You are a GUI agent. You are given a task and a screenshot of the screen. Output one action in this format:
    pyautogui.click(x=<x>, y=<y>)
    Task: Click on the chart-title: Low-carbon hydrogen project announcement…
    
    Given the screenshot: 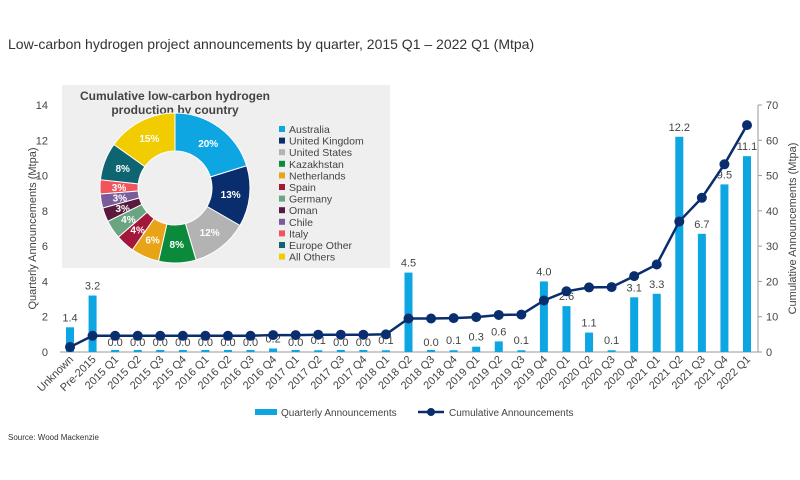 What is the action you would take?
    pyautogui.click(x=271, y=44)
    